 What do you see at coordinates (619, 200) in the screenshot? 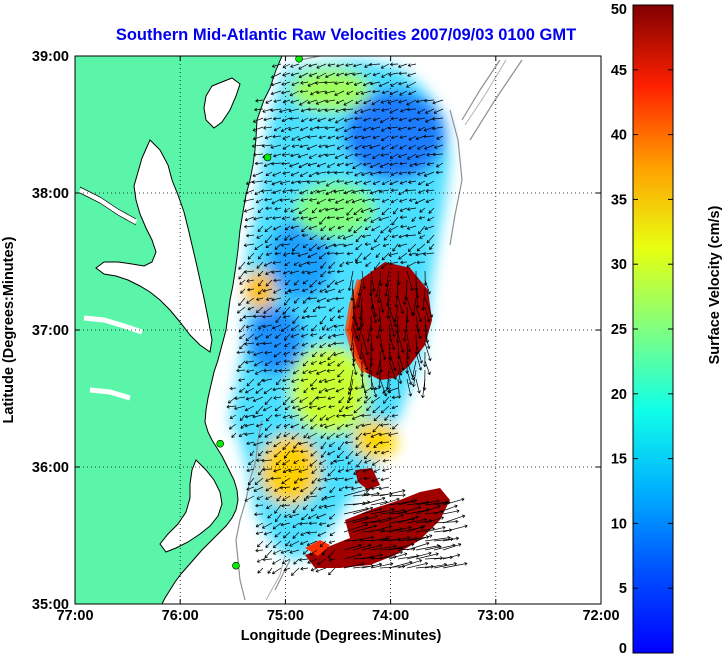
I see `colorbar-tick-label: 35` at bounding box center [619, 200].